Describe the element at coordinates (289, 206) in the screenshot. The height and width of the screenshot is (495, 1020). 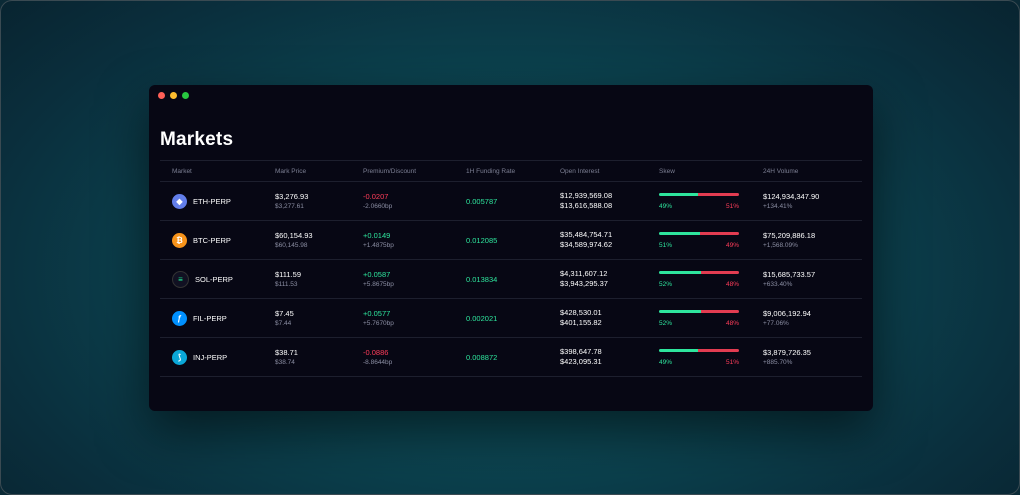
I see `index-price: $3,277.61` at that location.